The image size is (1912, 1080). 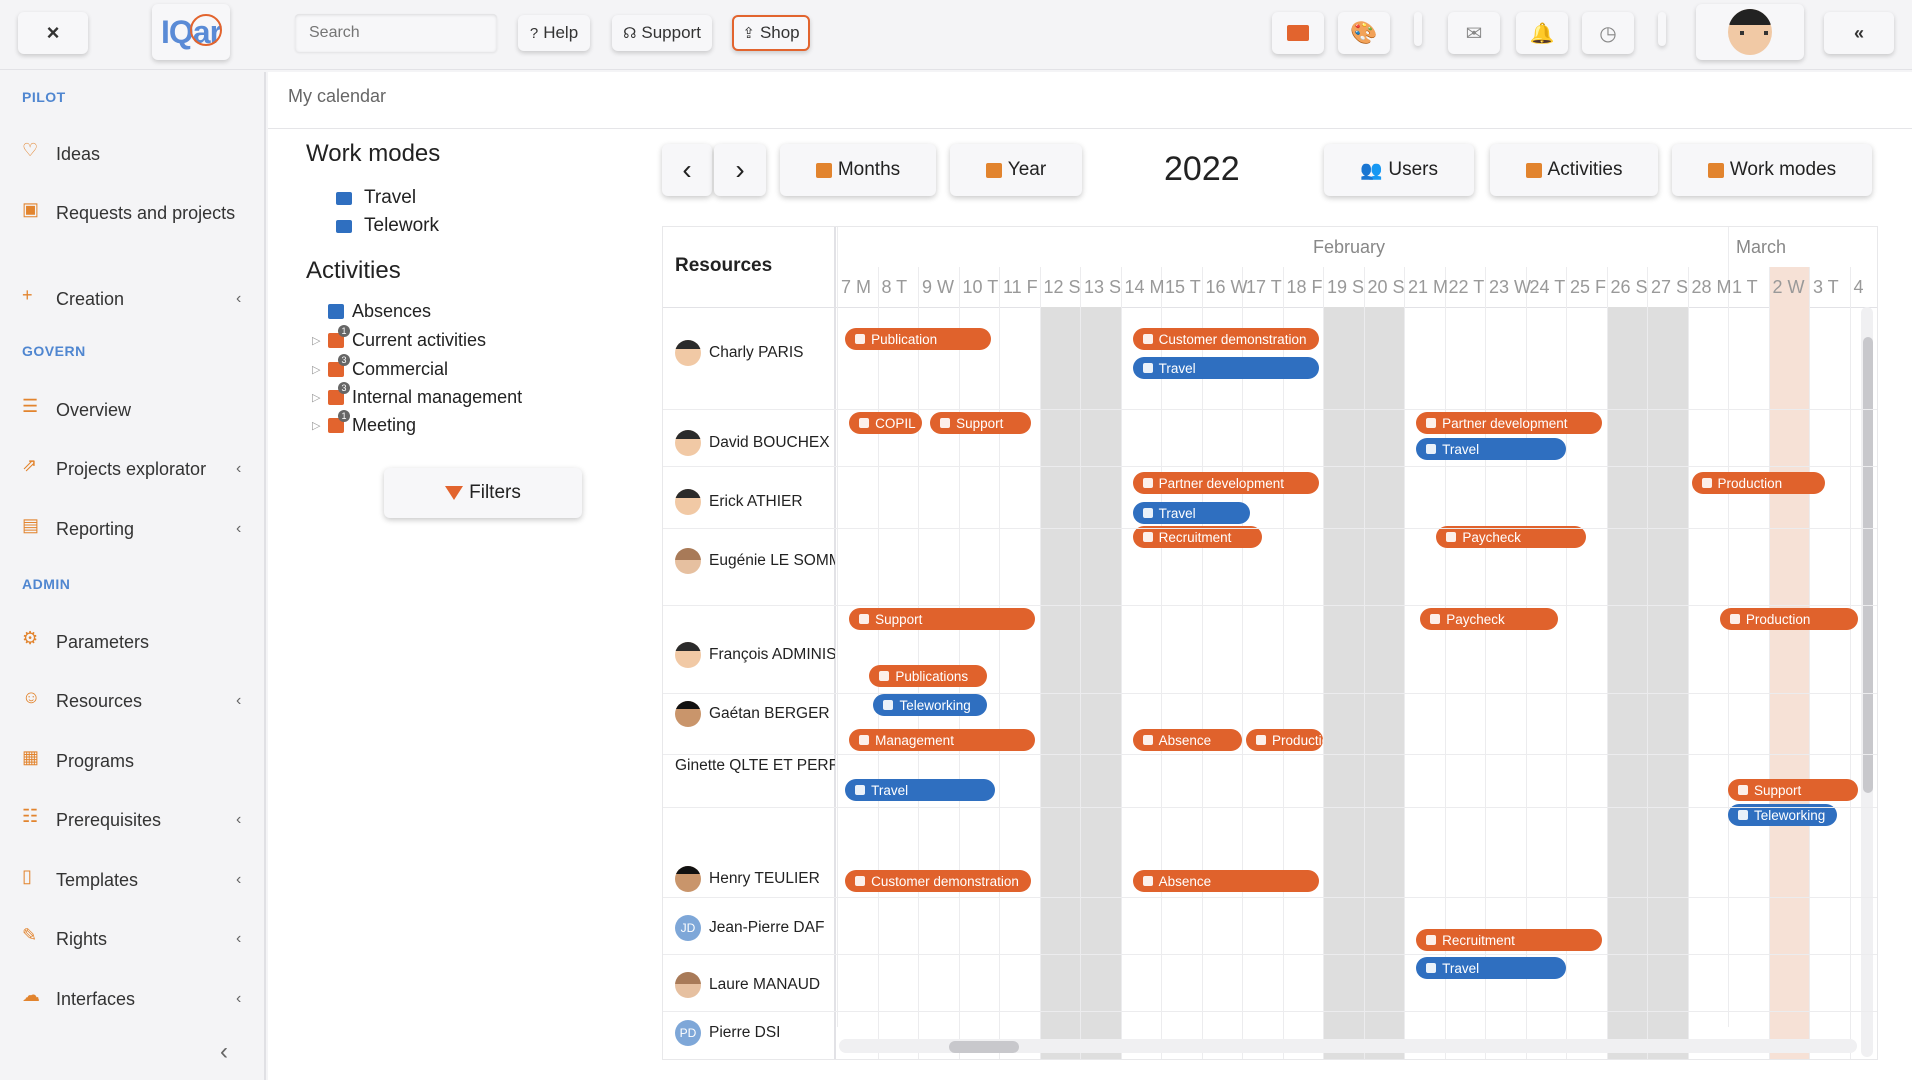 What do you see at coordinates (942, 740) in the screenshot?
I see `activity-event: Management` at bounding box center [942, 740].